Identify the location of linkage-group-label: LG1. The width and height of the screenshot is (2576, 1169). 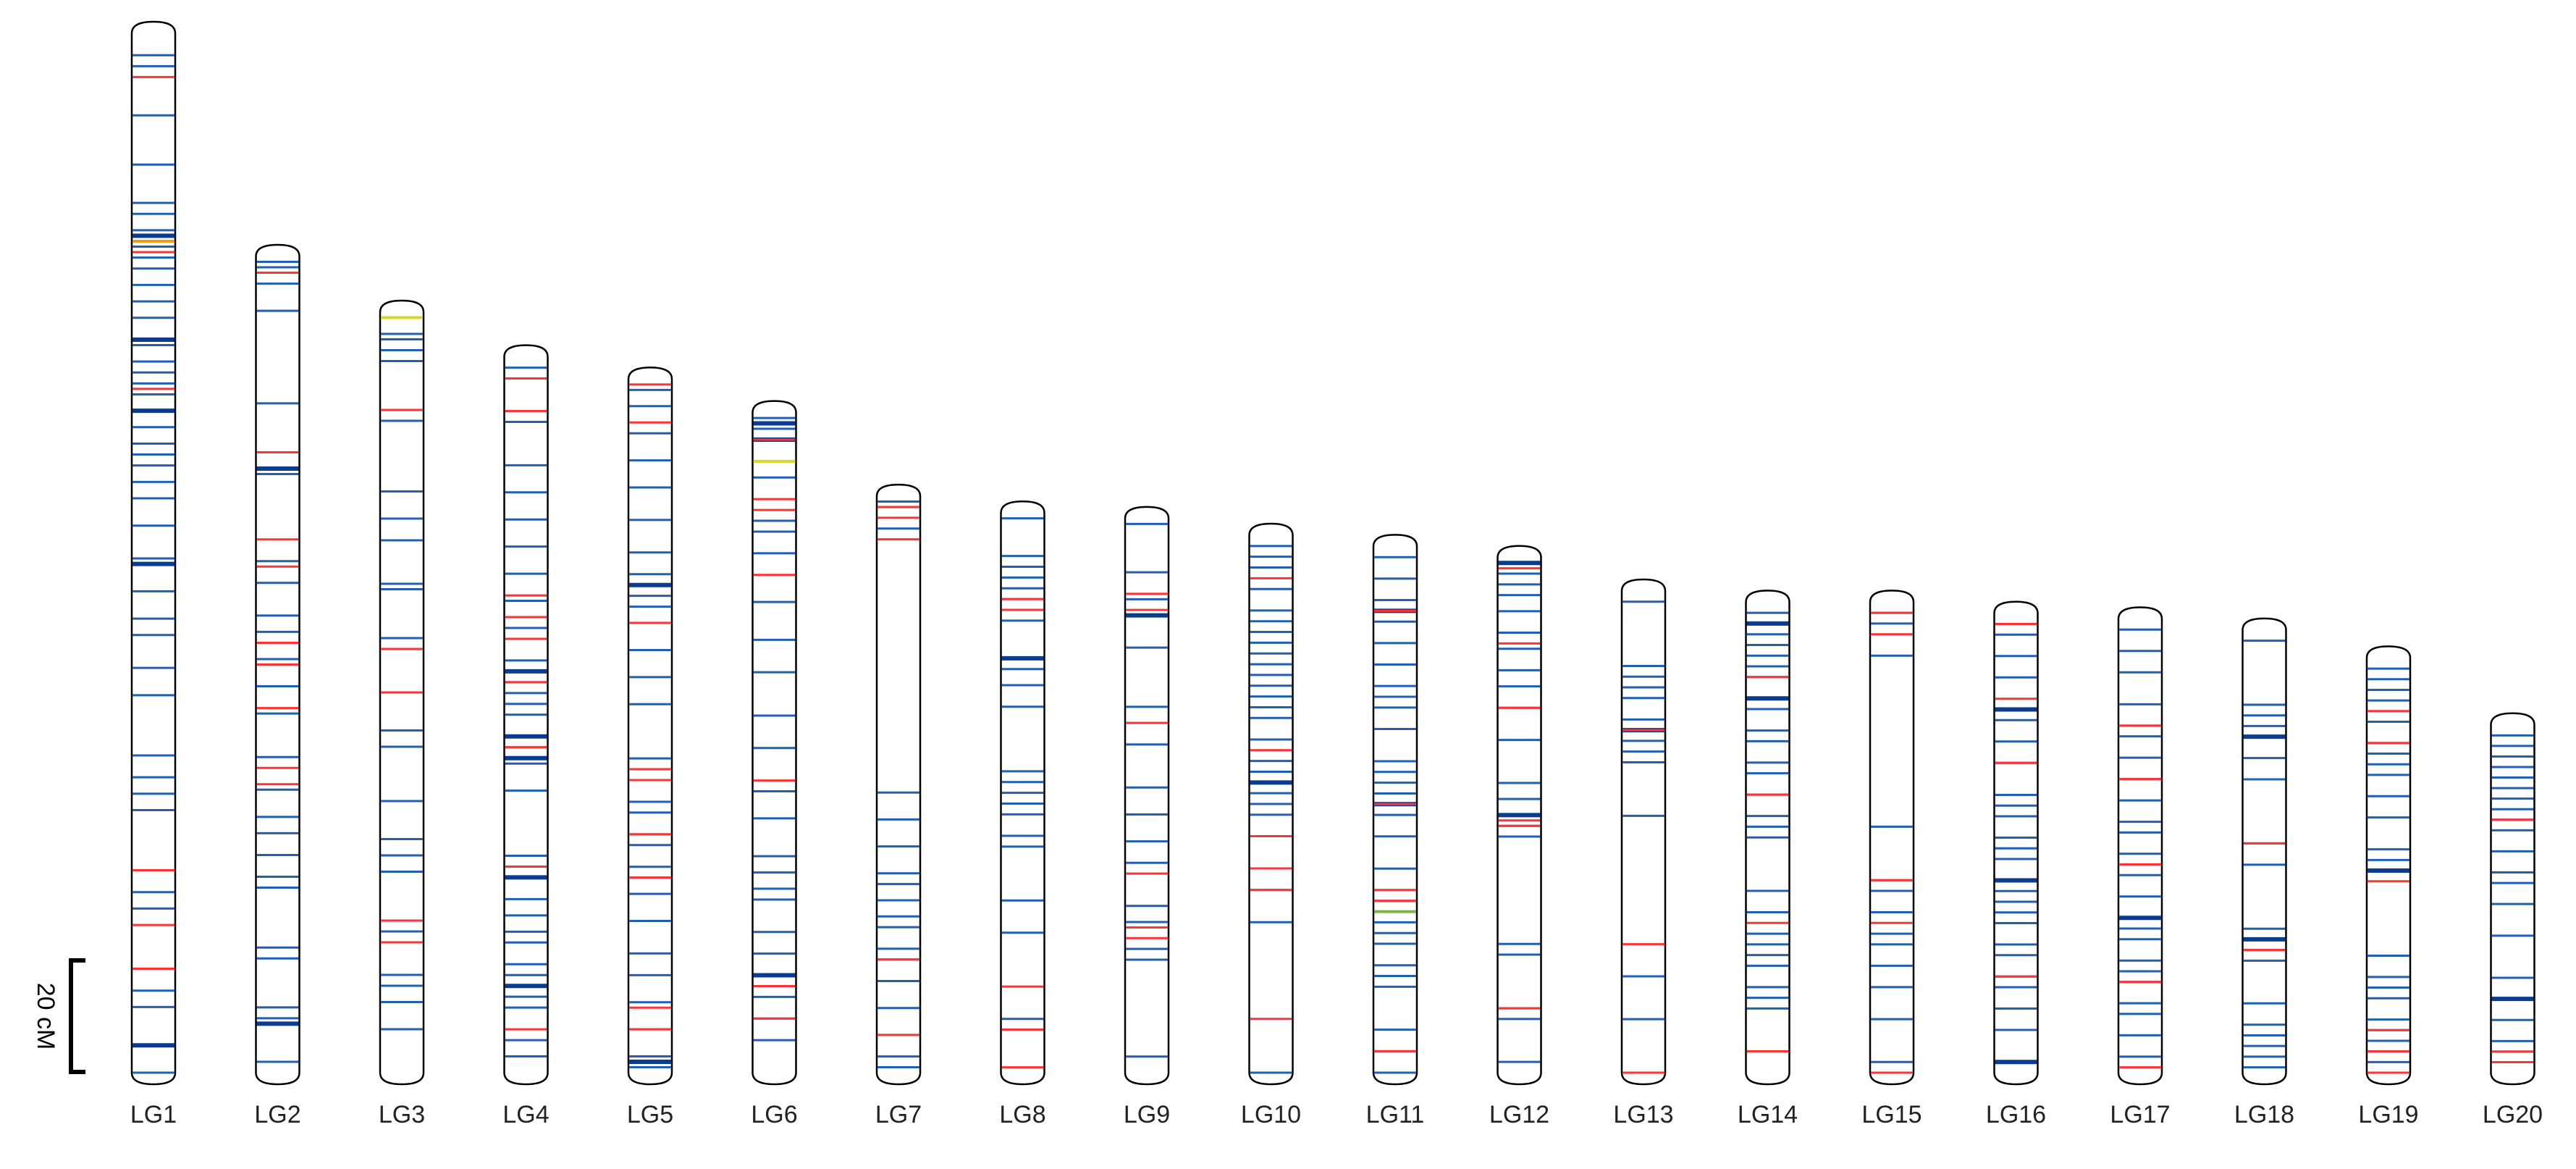
(153, 1114).